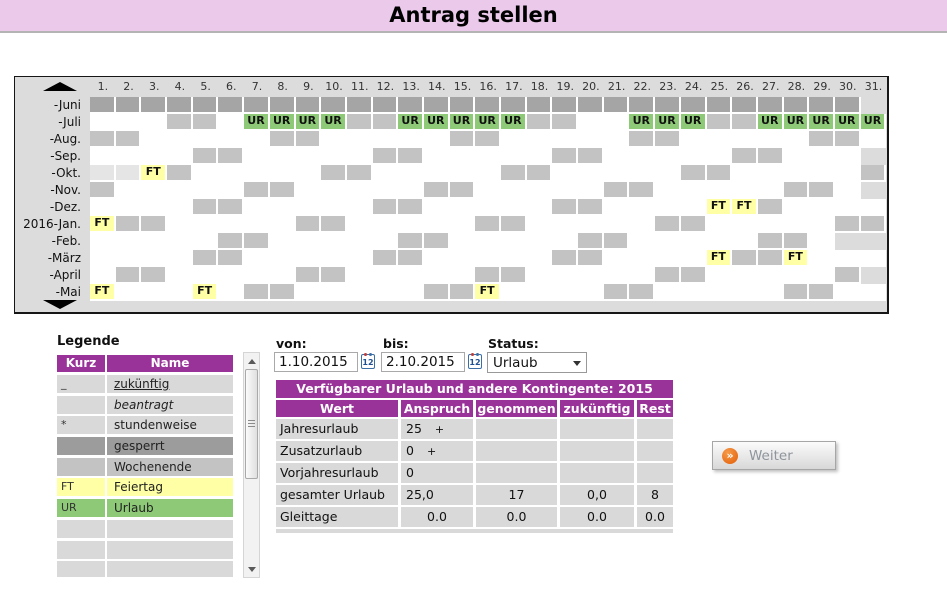 This screenshot has width=947, height=599. I want to click on legend-name-cell: gesperrt, so click(170, 446).